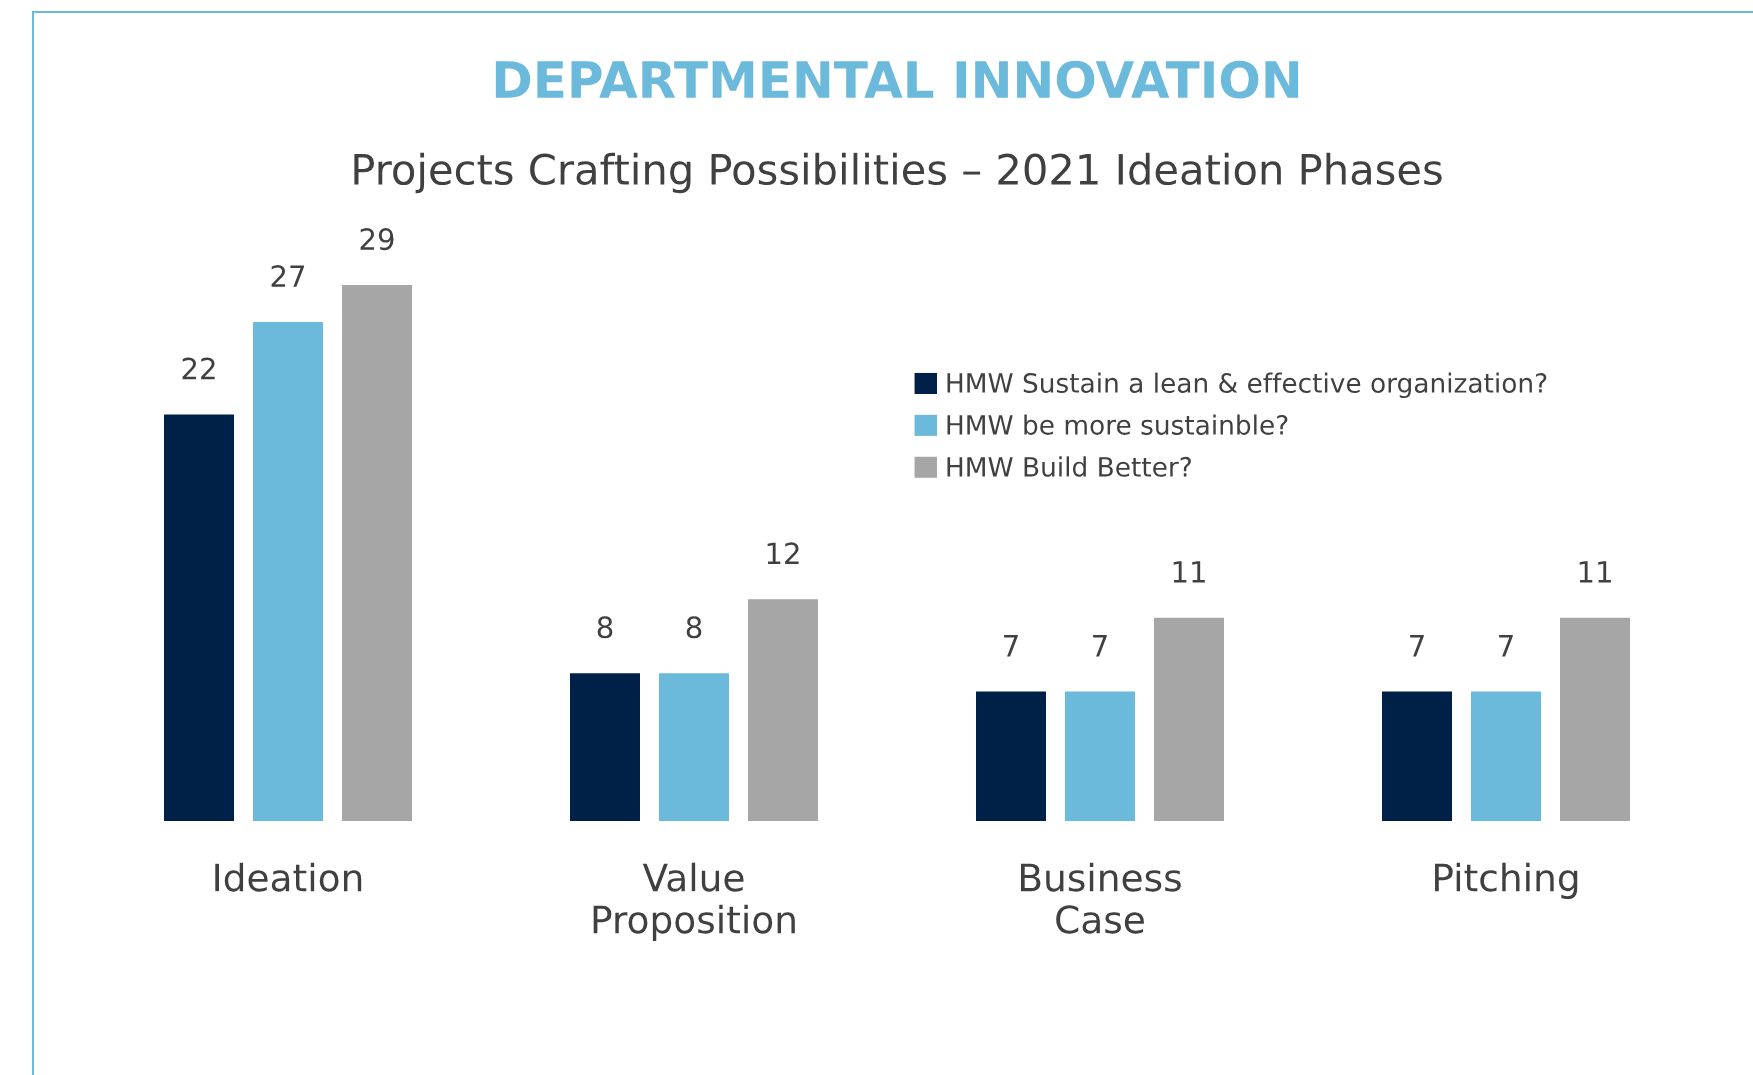 The image size is (1753, 1075). Describe the element at coordinates (694, 901) in the screenshot. I see `x-tick-label: Value Proposition` at that location.